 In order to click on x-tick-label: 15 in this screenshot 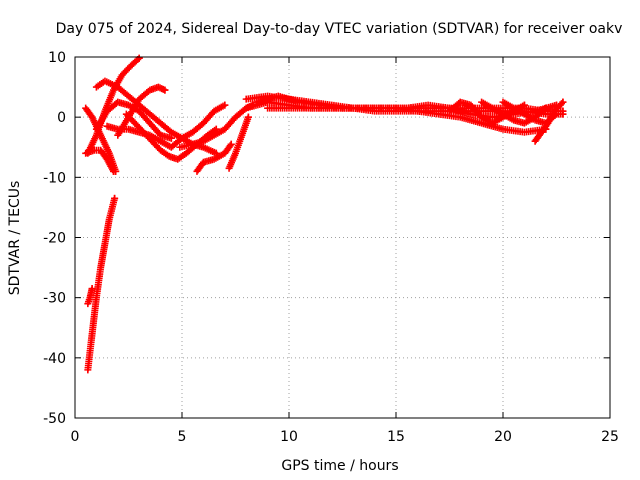, I will do `click(396, 437)`.